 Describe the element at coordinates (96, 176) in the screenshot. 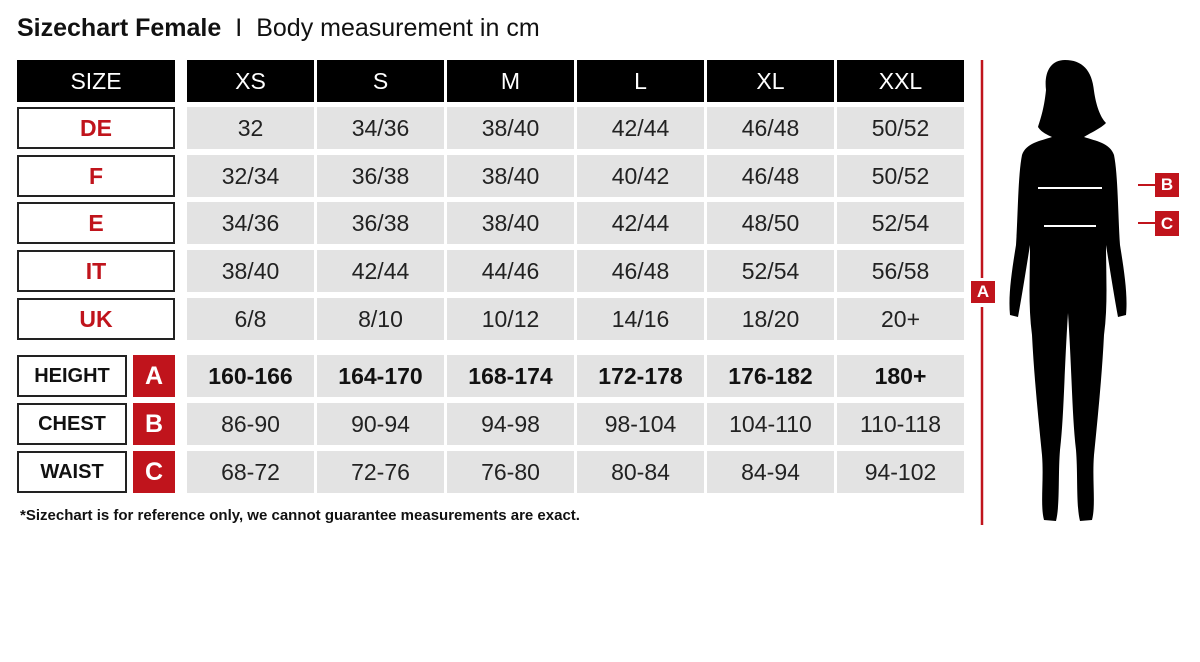

I see `row-label-f: F` at that location.